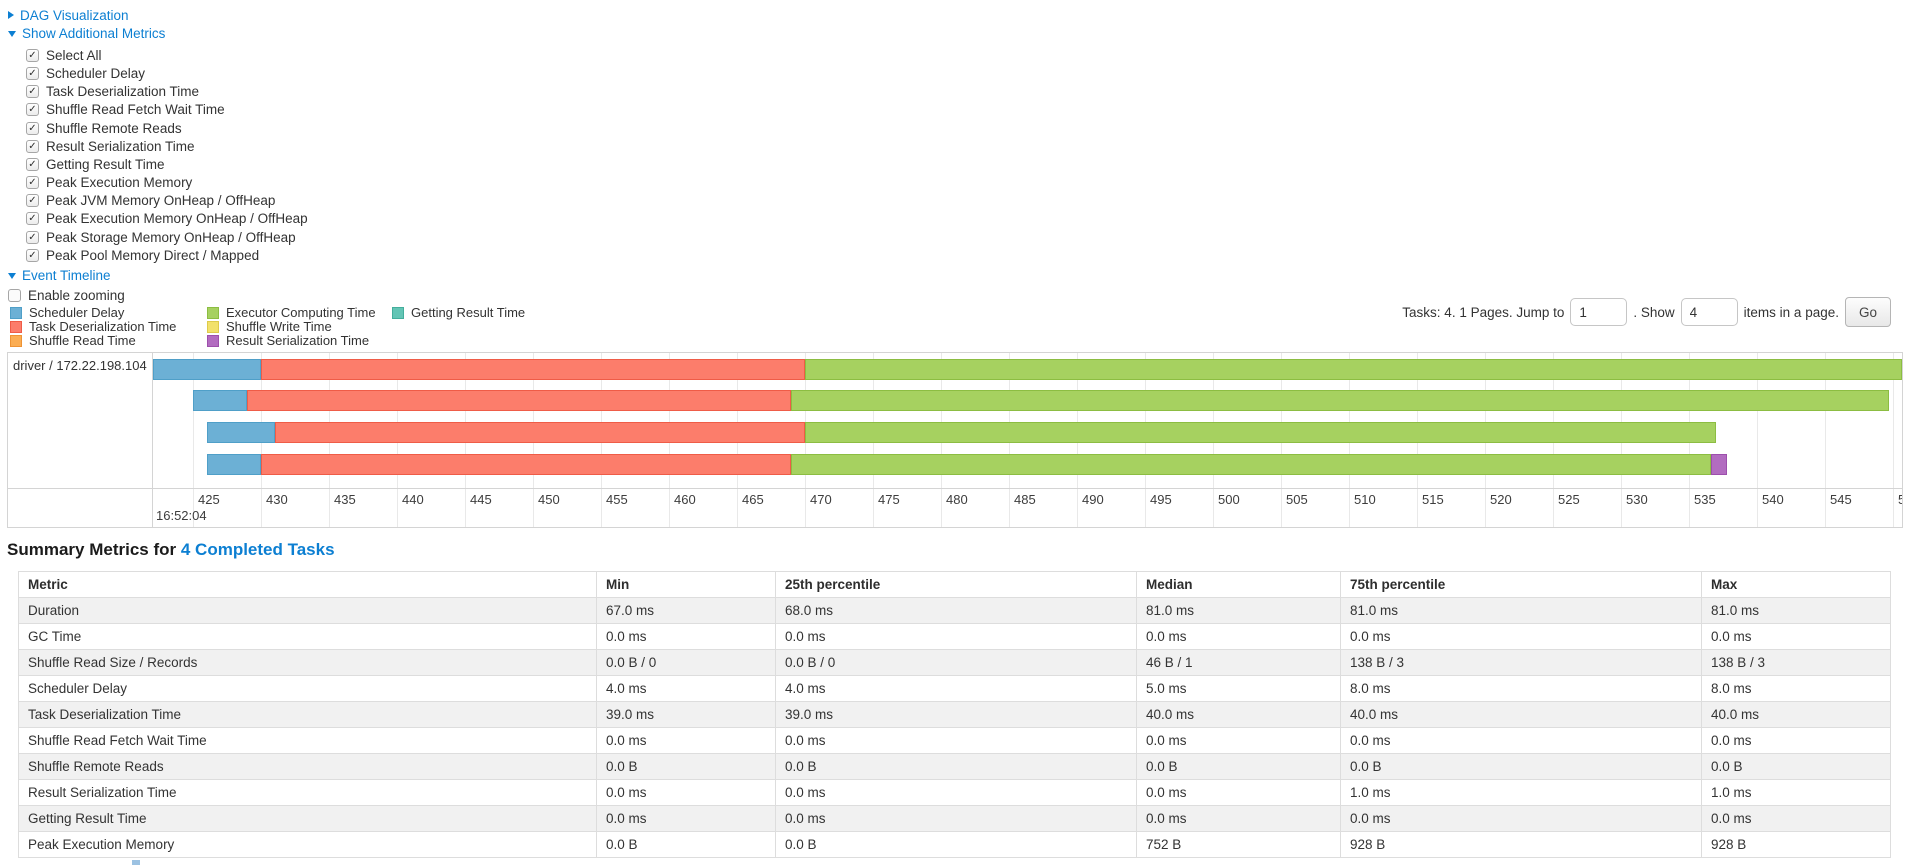 The height and width of the screenshot is (865, 1907). I want to click on additional-metric-option: ✓ Select All, so click(167, 55).